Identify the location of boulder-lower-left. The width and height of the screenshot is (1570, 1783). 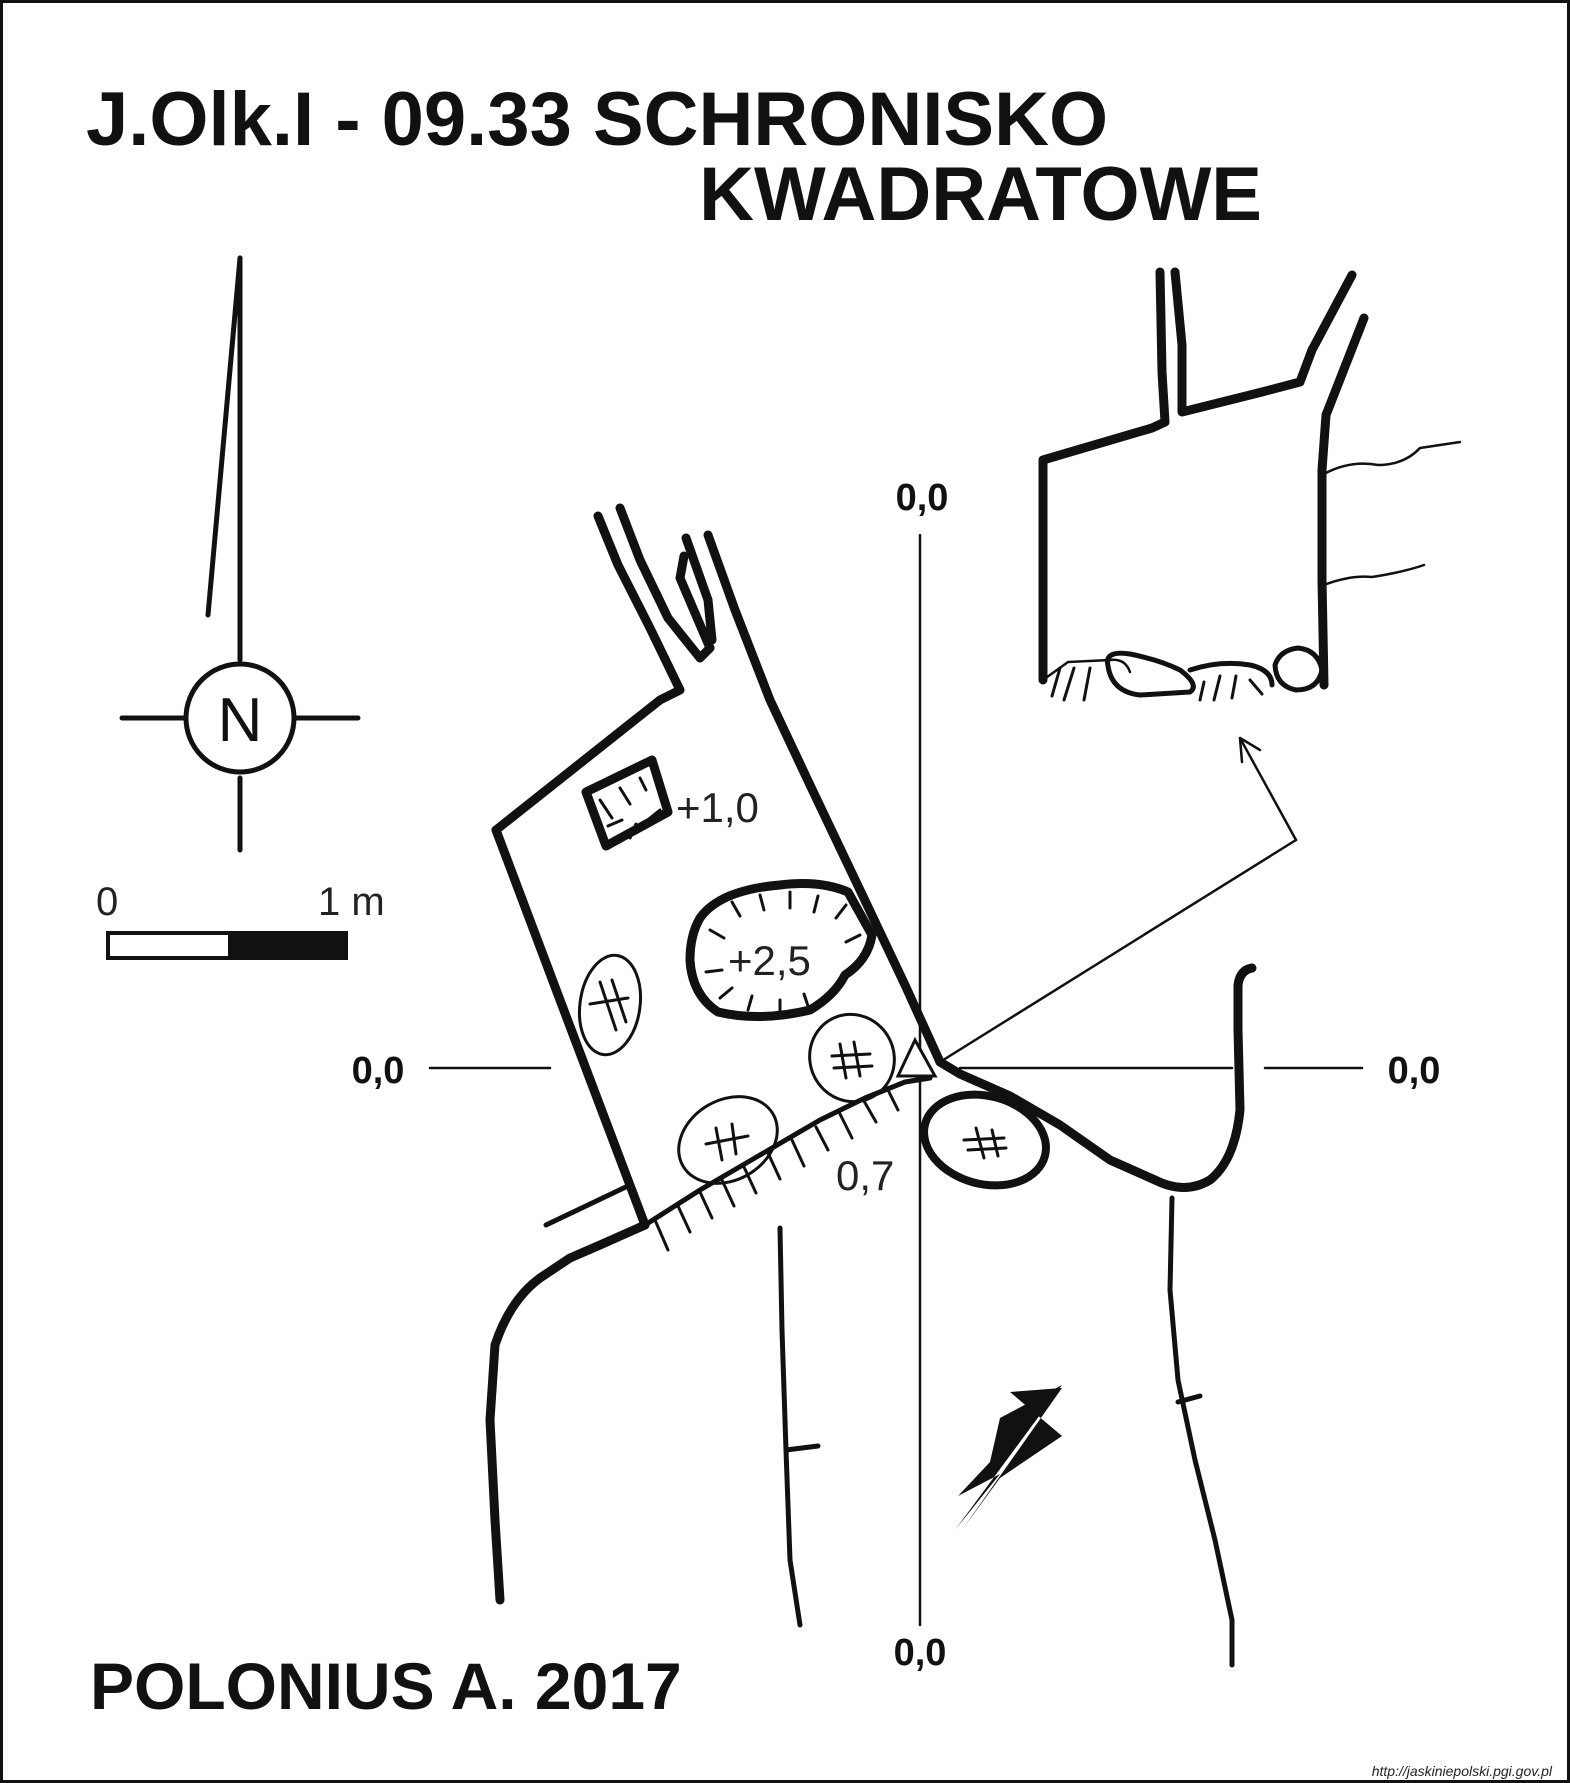
(728, 1140).